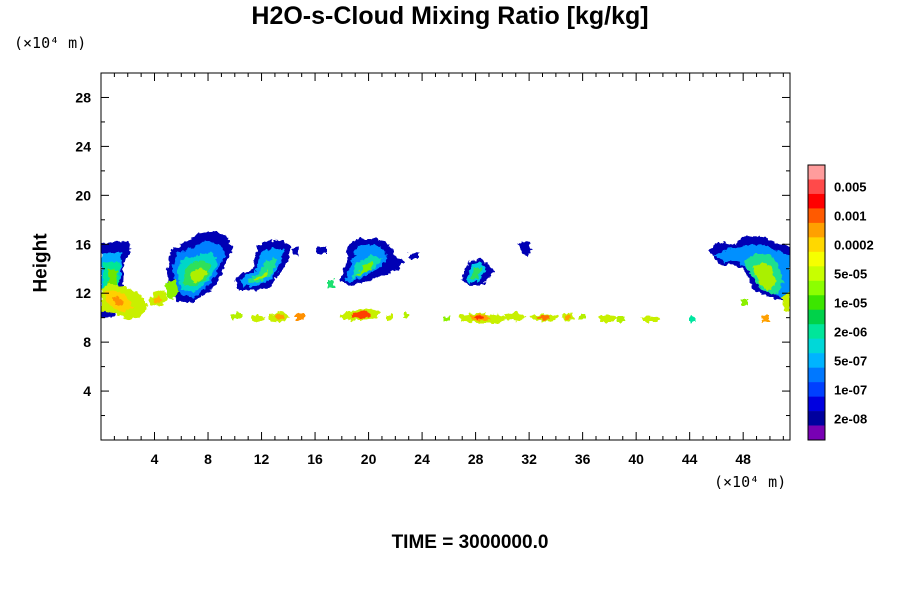 The image size is (900, 600). What do you see at coordinates (476, 459) in the screenshot?
I see `x-tick-label: 28` at bounding box center [476, 459].